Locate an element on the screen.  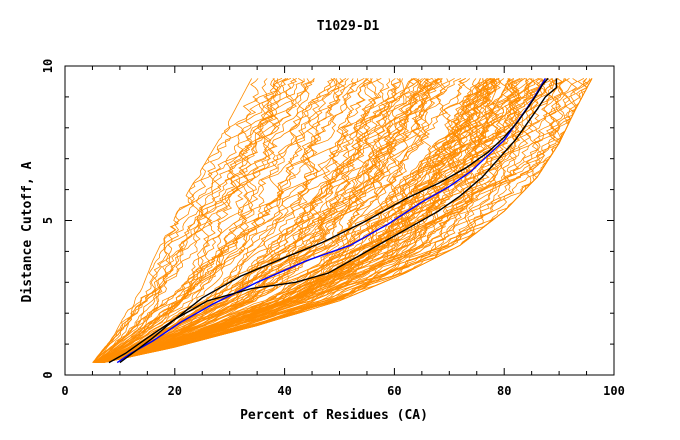
x-tick-label: 0 is located at coordinates (64, 391).